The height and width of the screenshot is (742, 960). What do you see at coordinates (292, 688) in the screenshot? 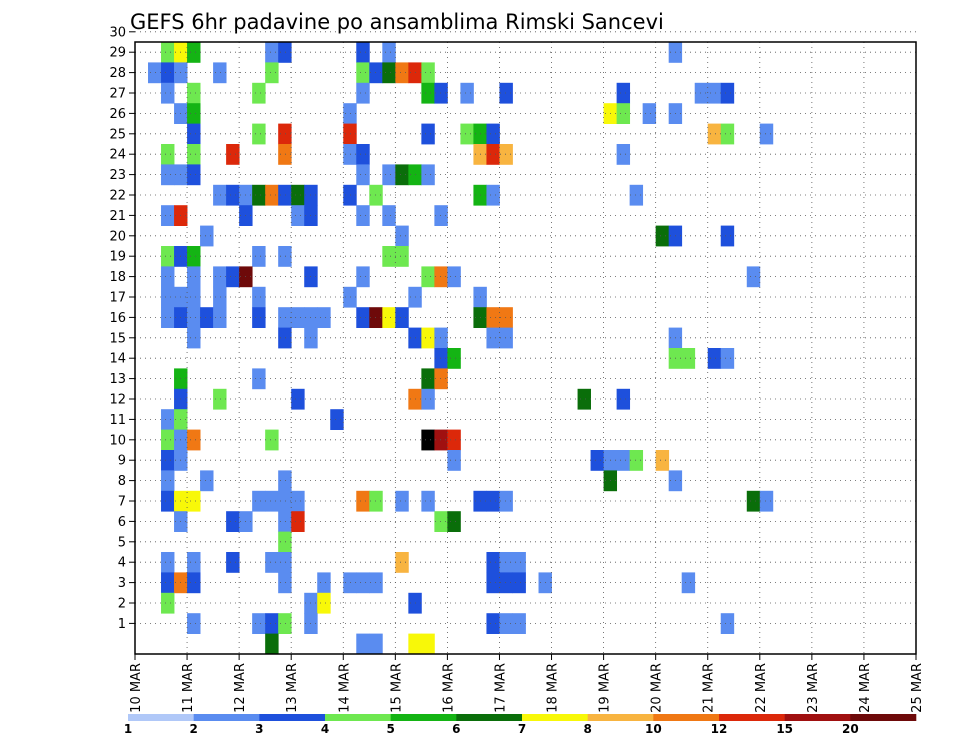
I see `x-tick-label-3: 13 MAR` at bounding box center [292, 688].